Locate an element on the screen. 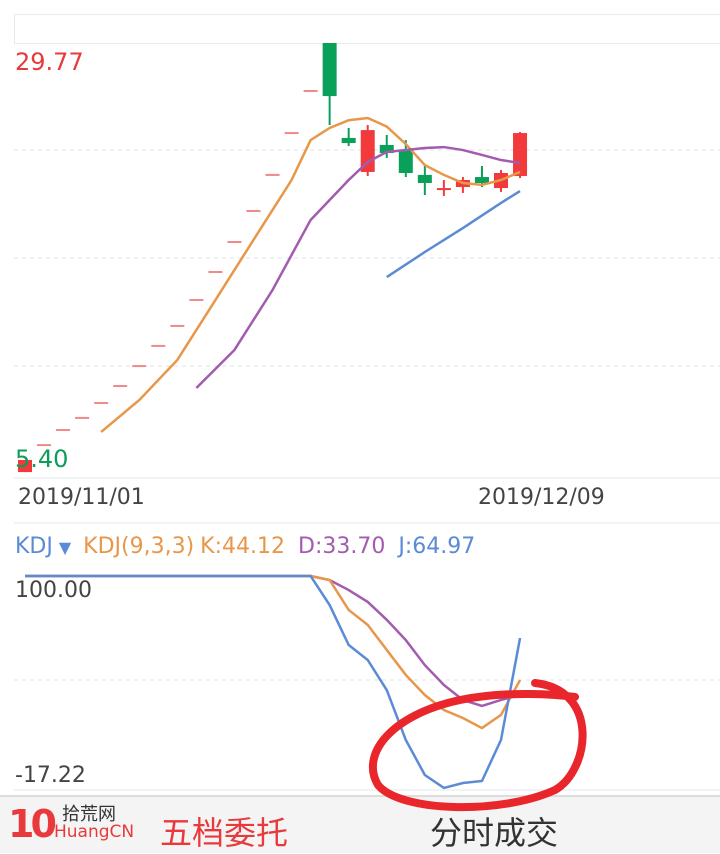  start-date: 2019/11/01 is located at coordinates (81, 497).